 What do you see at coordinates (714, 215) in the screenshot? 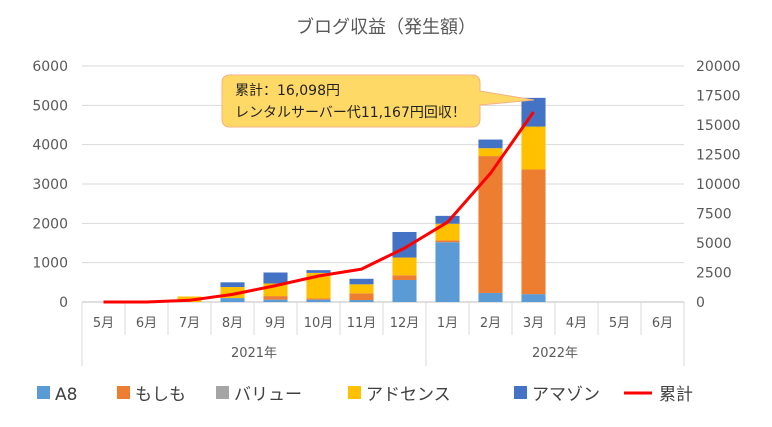
I see `y2-tick-label: 7500` at bounding box center [714, 215].